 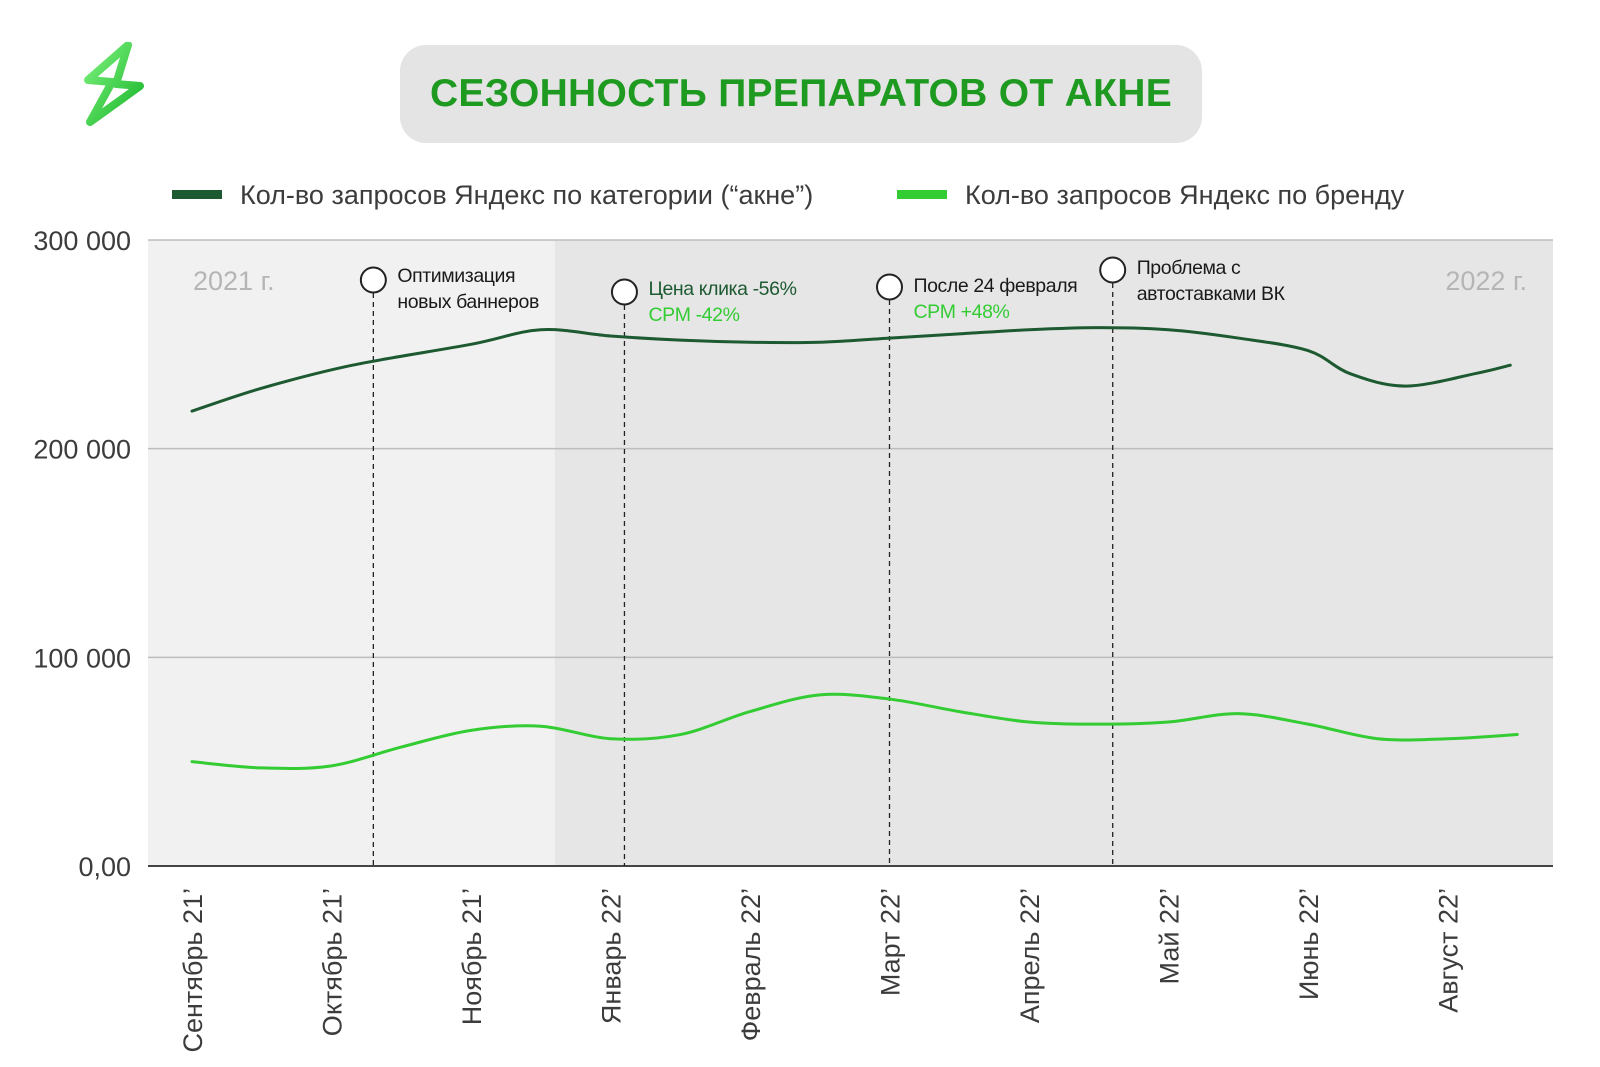 What do you see at coordinates (851, 369) in the screenshot?
I see `series-line-category` at bounding box center [851, 369].